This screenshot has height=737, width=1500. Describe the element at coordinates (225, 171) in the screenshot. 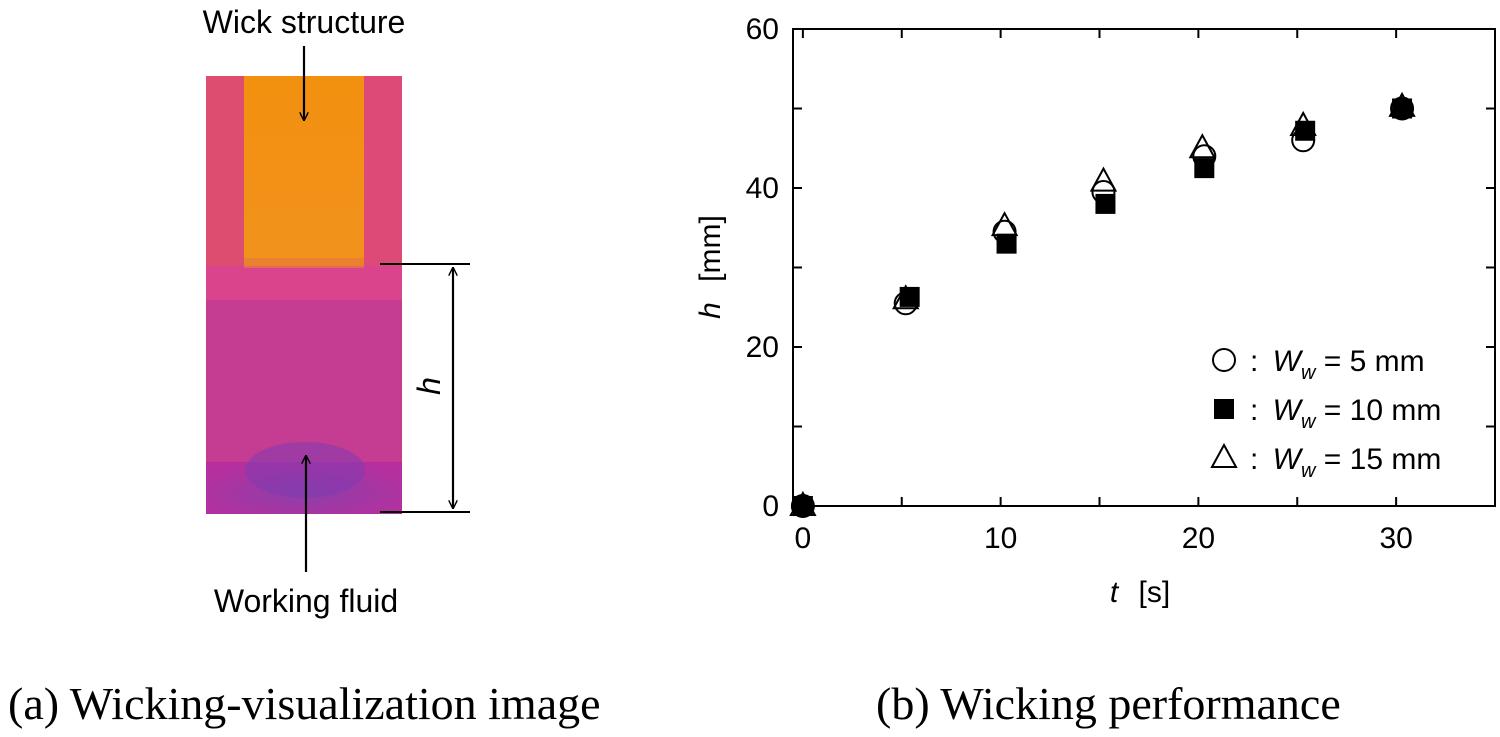

I see `substrate-left-edge` at that location.